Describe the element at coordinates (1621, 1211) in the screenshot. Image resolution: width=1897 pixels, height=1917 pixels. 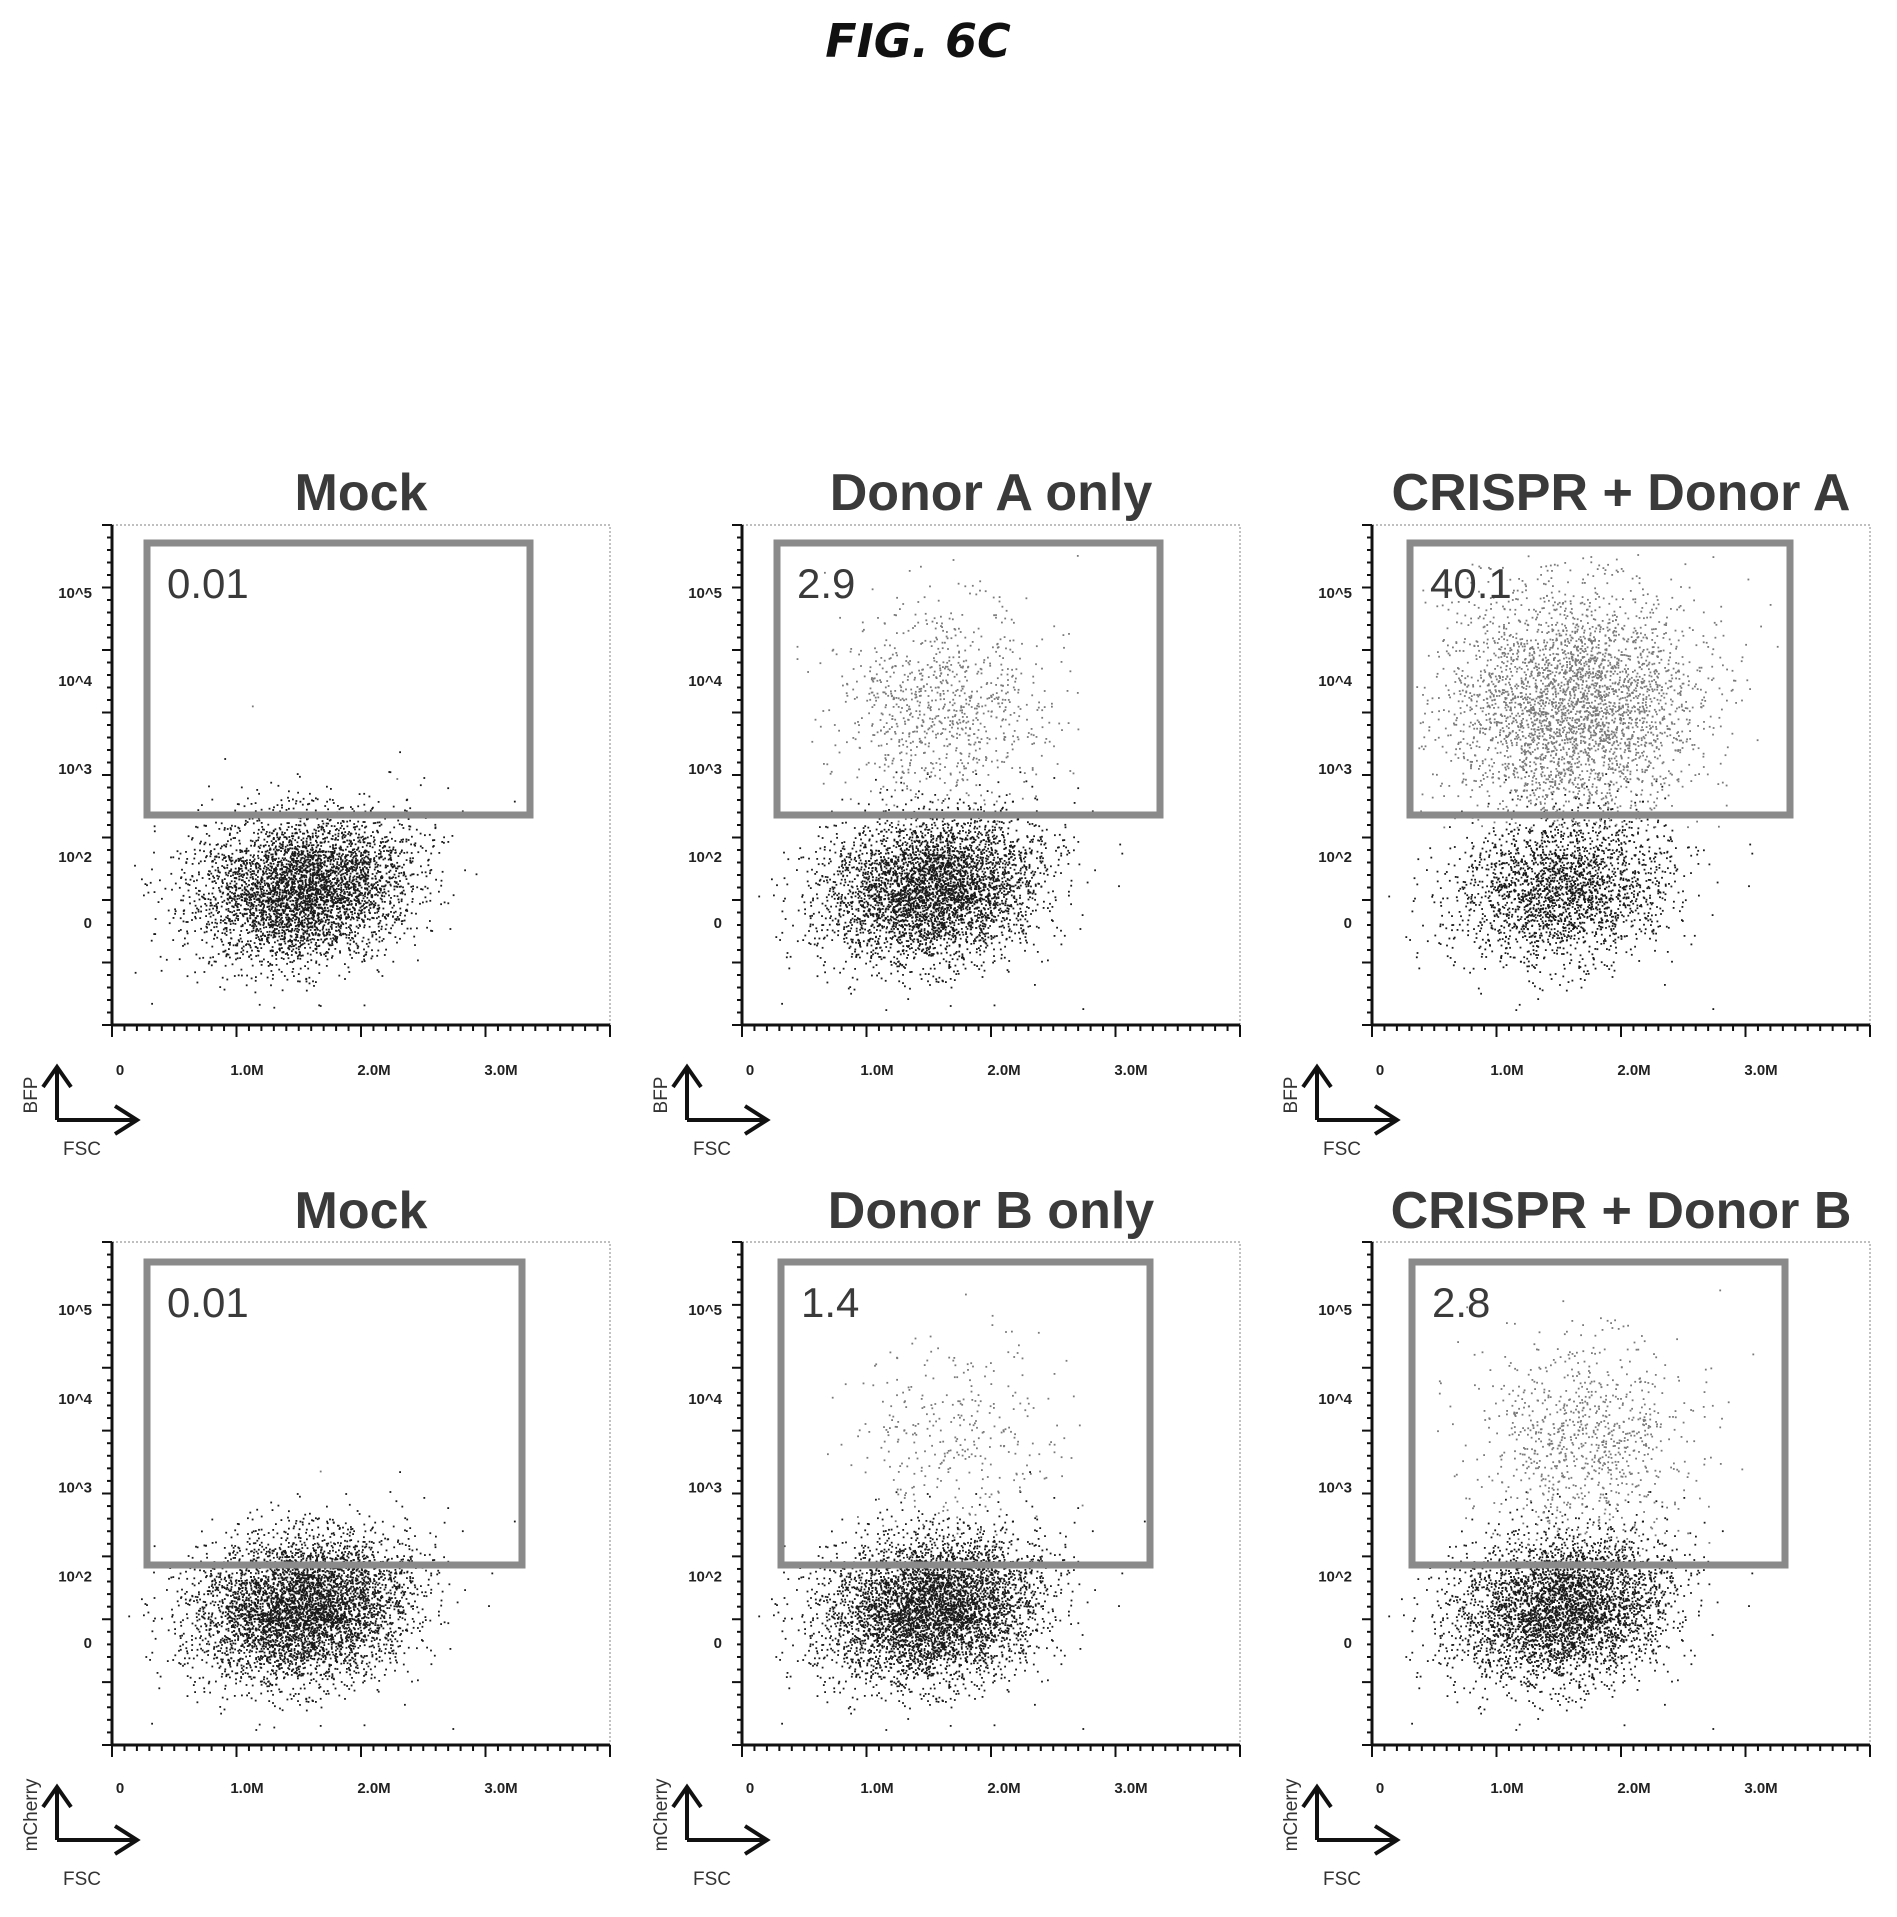
I see `panel-title: CRISPR + Donor B` at that location.